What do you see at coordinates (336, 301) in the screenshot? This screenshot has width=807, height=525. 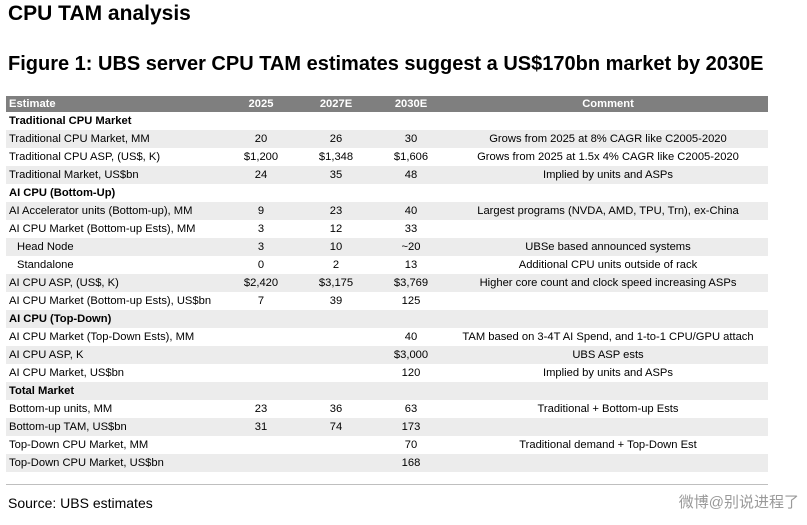 I see `value-2027e: 39` at bounding box center [336, 301].